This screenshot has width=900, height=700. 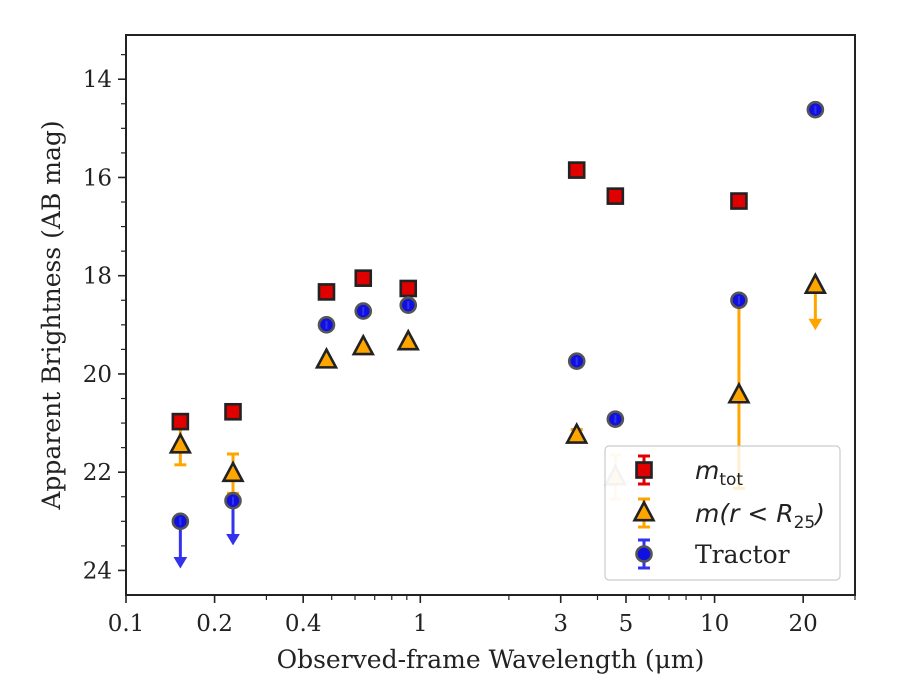 What do you see at coordinates (126, 624) in the screenshot?
I see `x-tick-label: 0.1` at bounding box center [126, 624].